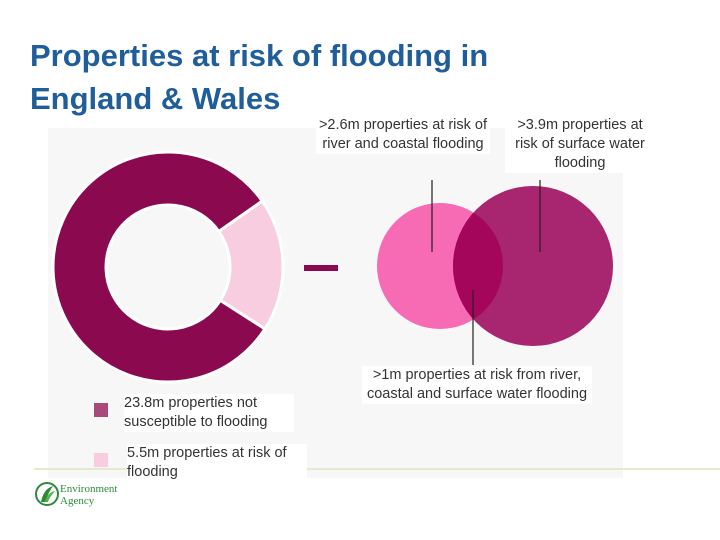  What do you see at coordinates (217, 463) in the screenshot?
I see `legend-label-at-risk: 5.5m properties at risk of flooding` at bounding box center [217, 463].